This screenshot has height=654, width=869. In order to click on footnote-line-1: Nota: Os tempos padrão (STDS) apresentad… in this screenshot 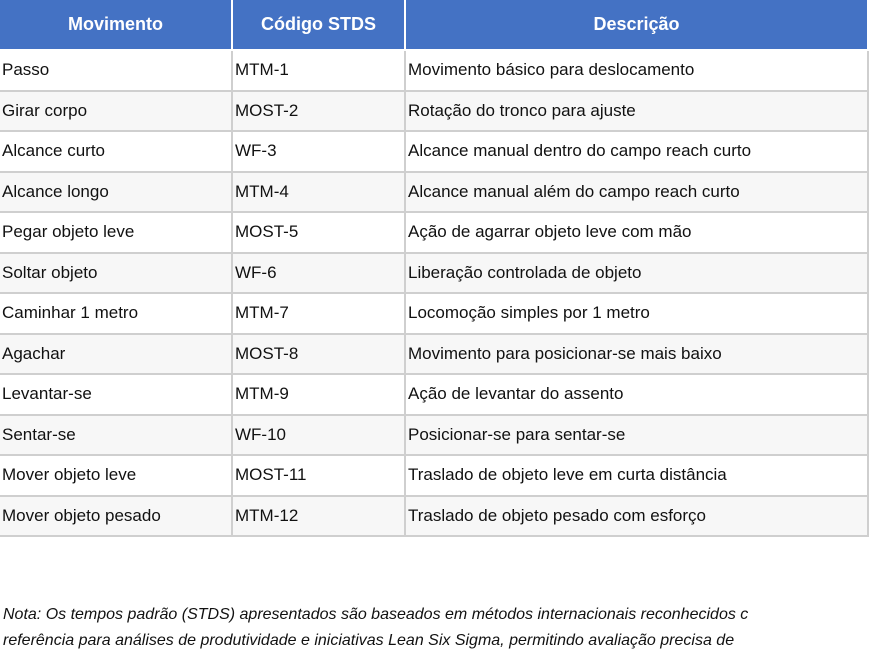, I will do `click(376, 614)`.